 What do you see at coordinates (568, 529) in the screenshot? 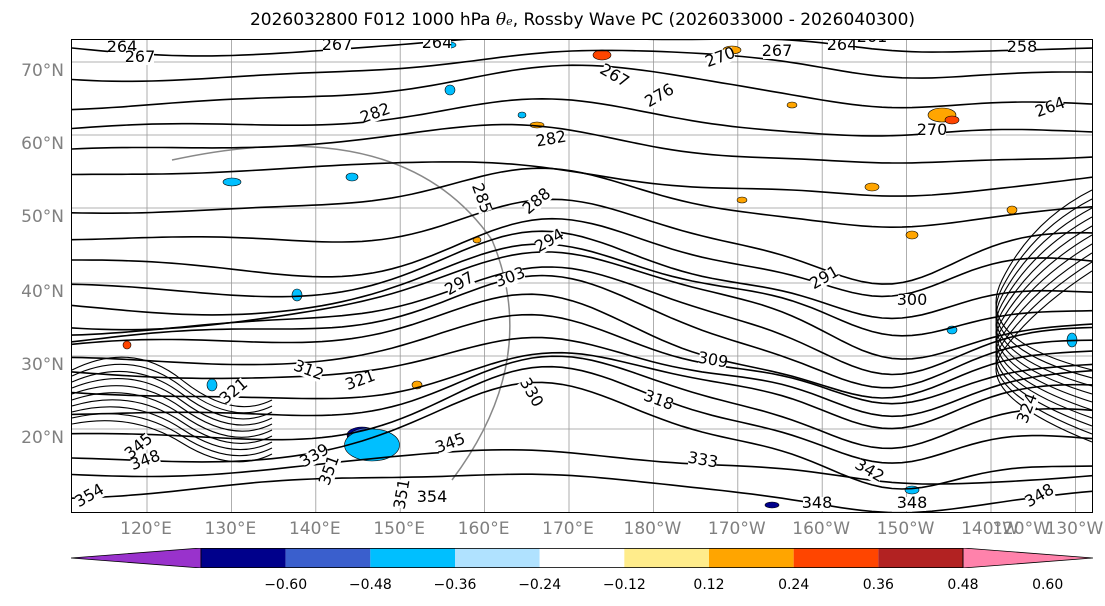
I see `lon-label: 170°E` at bounding box center [568, 529].